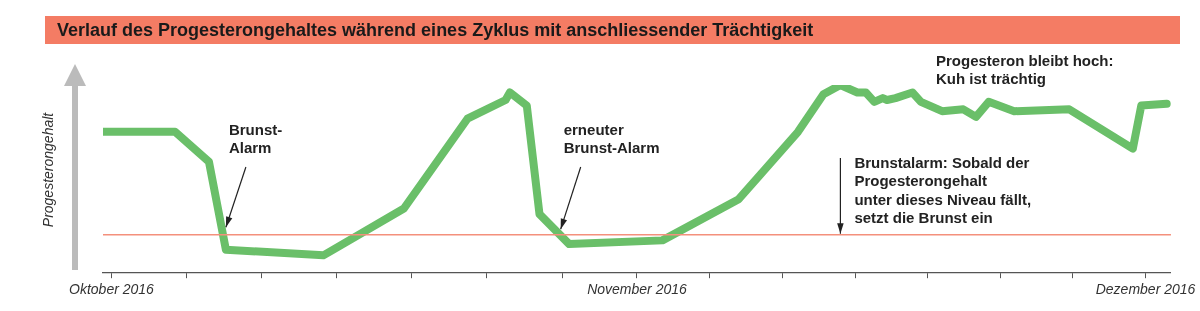 The width and height of the screenshot is (1200, 311). What do you see at coordinates (48, 170) in the screenshot?
I see `y-axis-title: Progesterongehalt` at bounding box center [48, 170].